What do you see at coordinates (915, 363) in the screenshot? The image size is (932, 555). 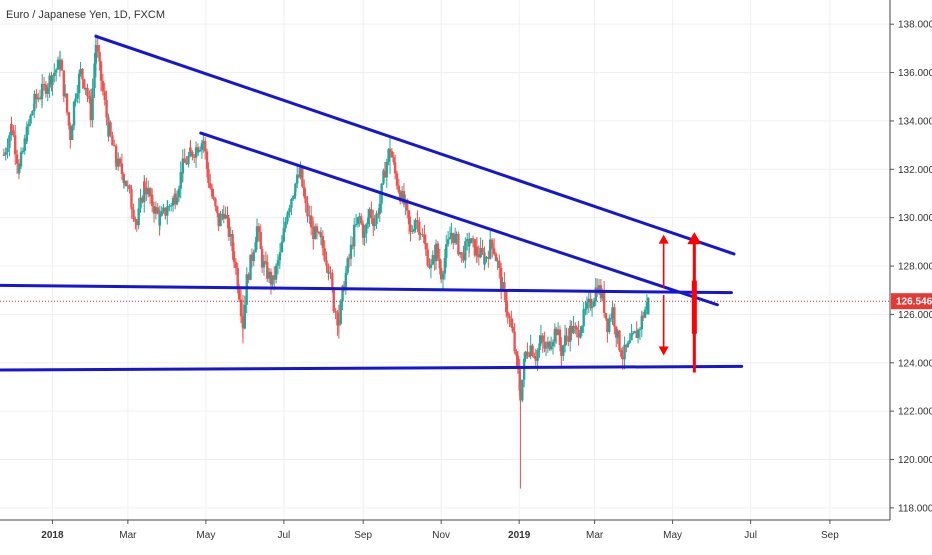 I see `y-tick-label: 124.000` at bounding box center [915, 363].